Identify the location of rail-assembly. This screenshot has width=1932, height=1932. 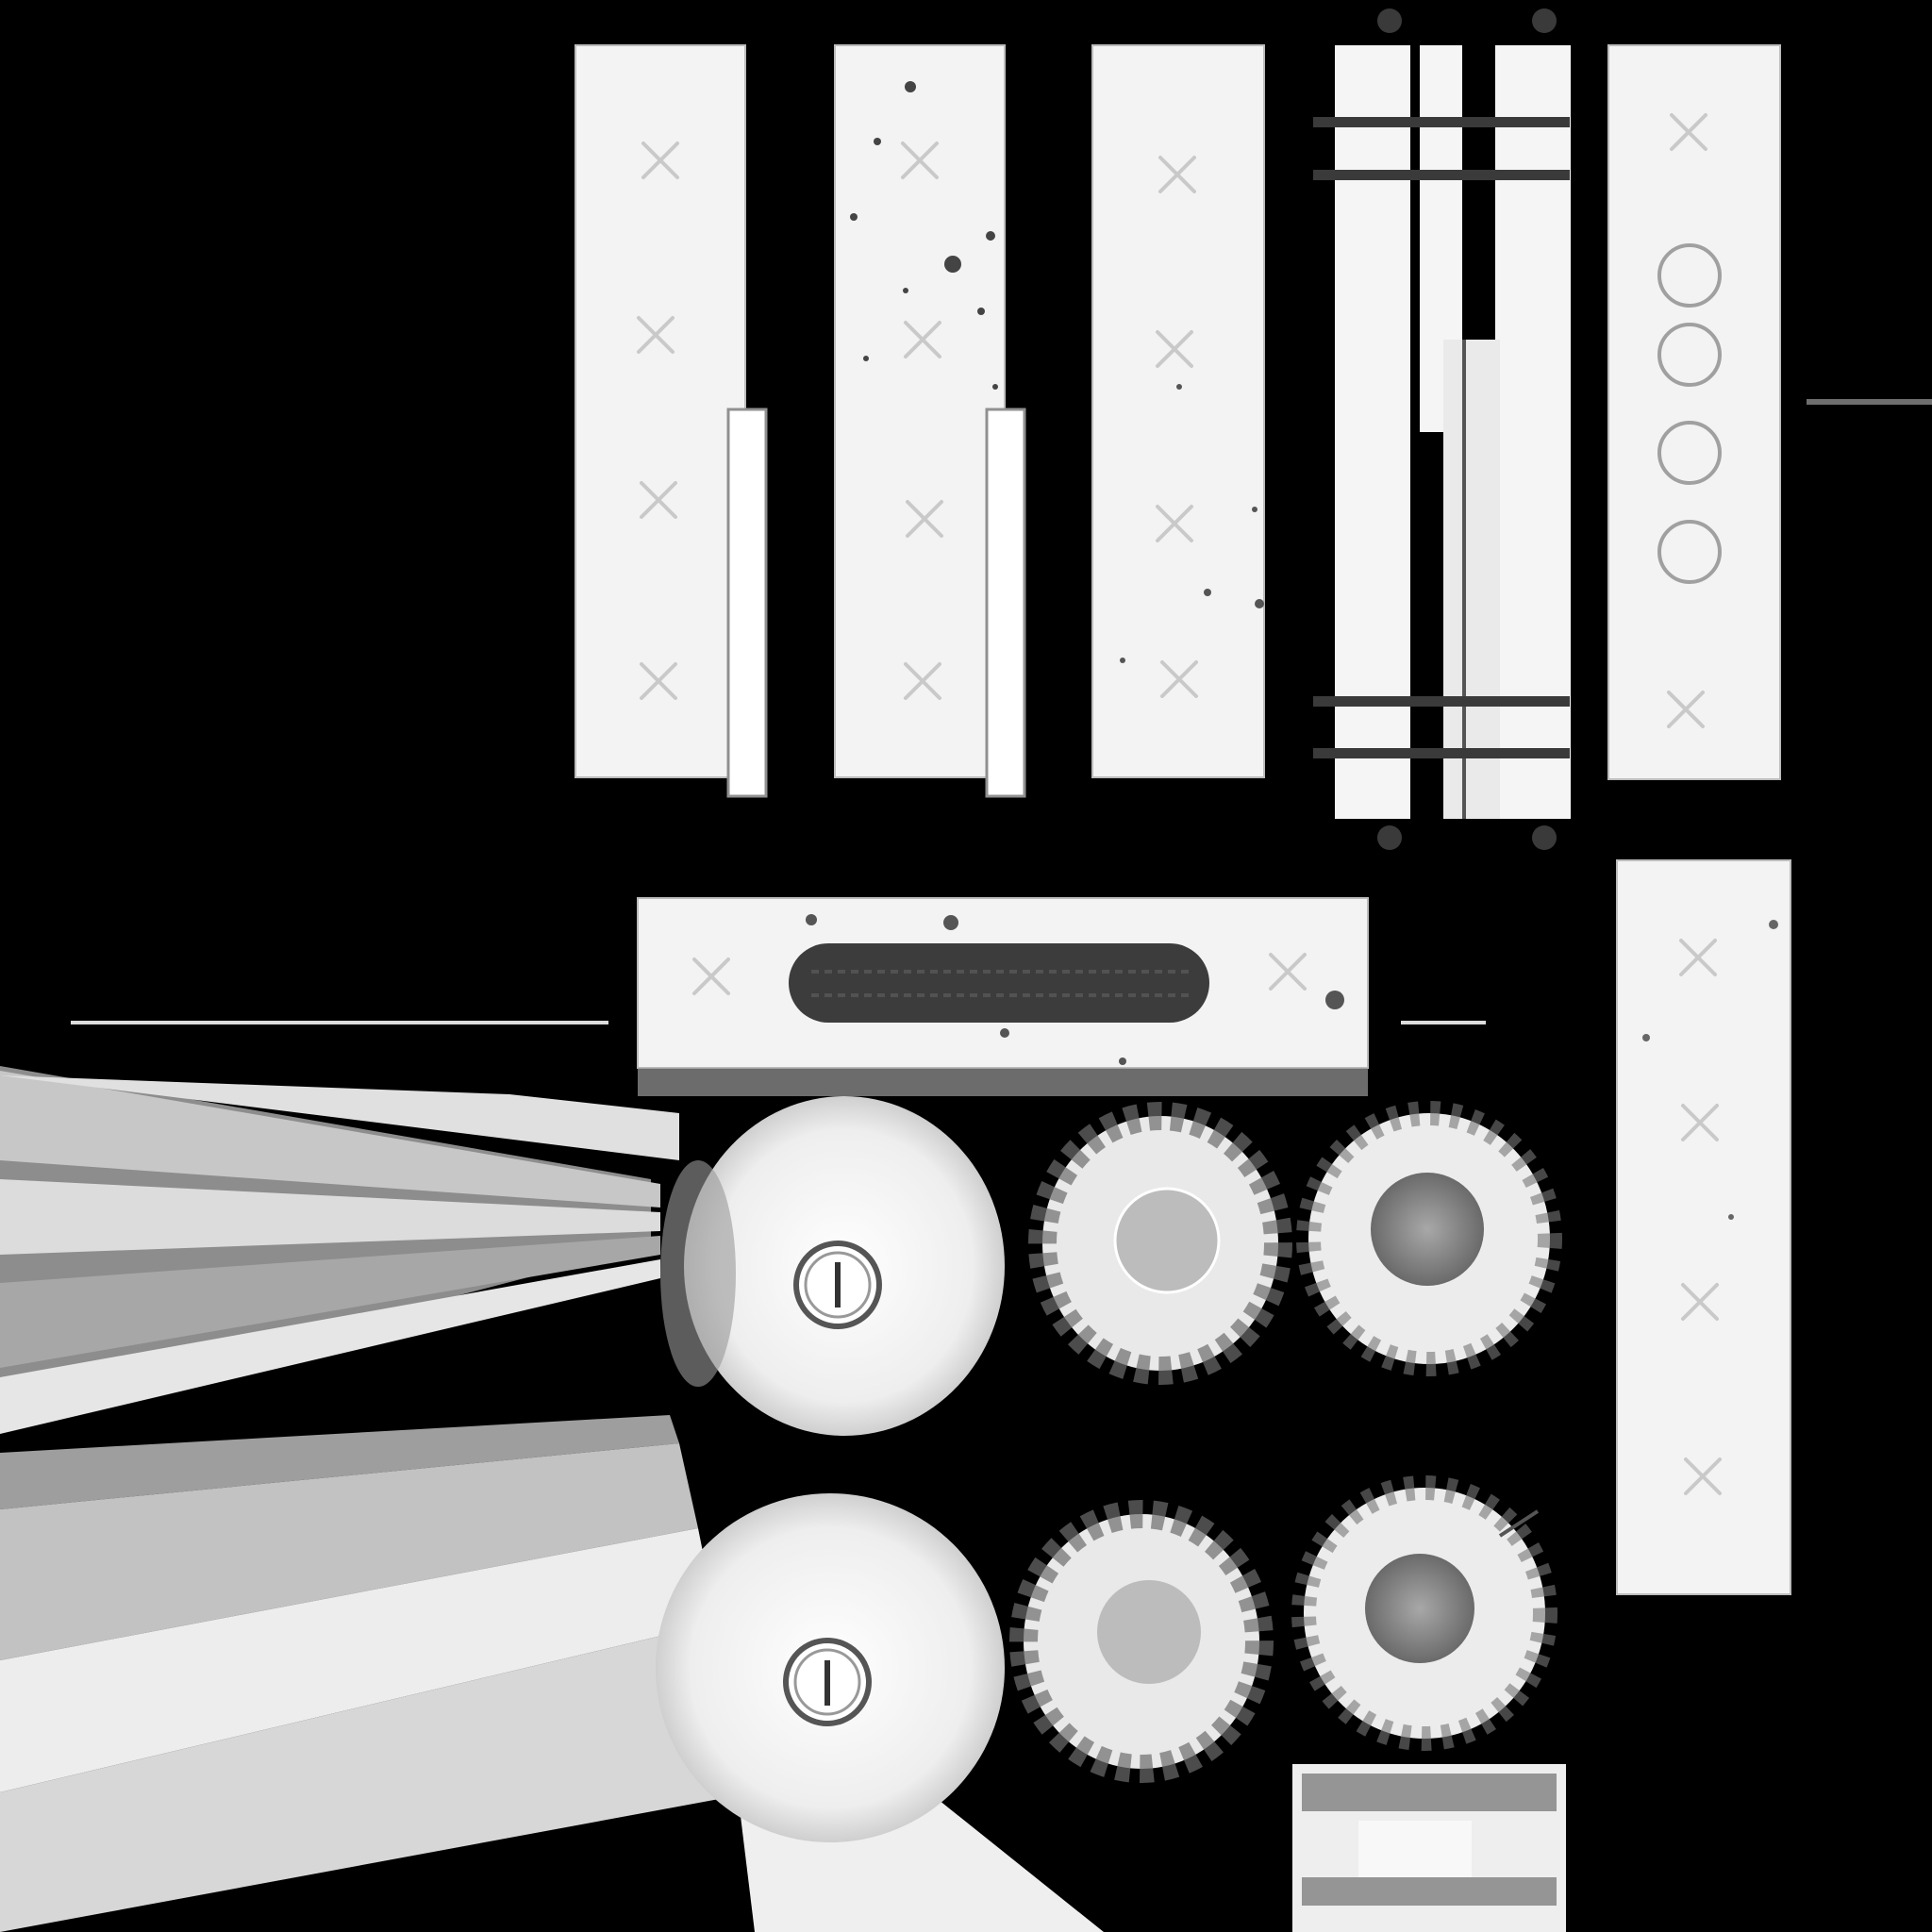
(1442, 429).